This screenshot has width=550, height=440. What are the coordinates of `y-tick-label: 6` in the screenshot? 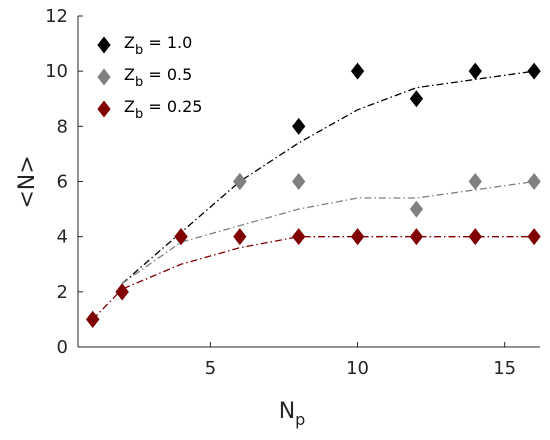 It's located at (62, 182).